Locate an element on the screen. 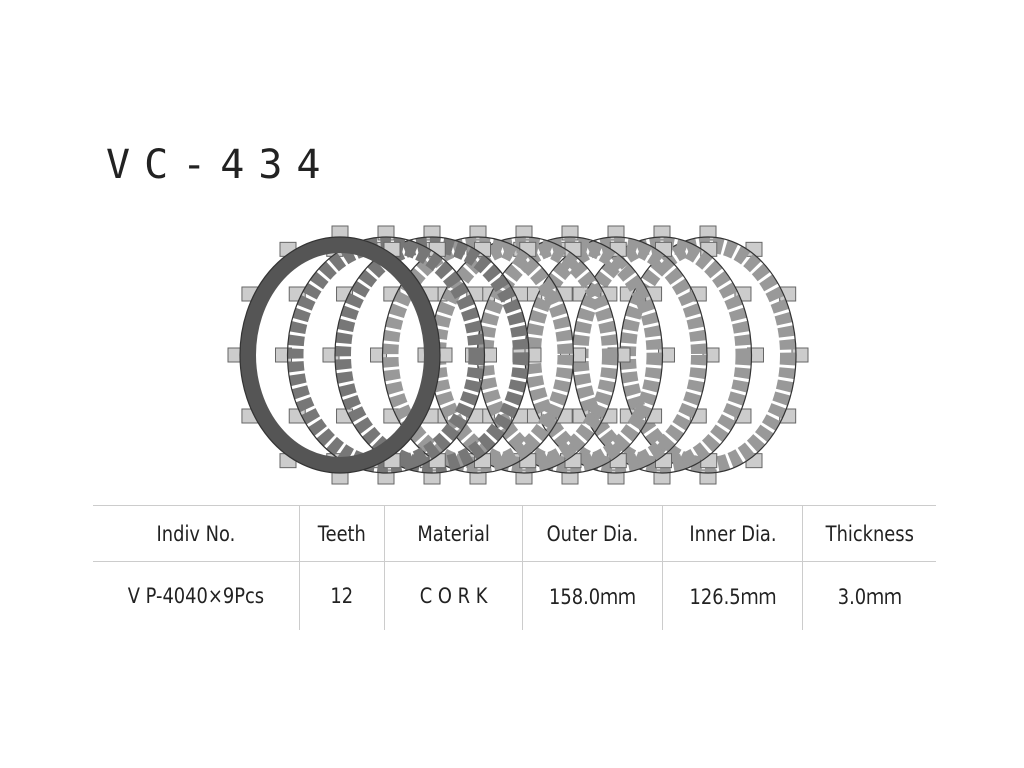 Image resolution: width=1024 pixels, height=768 pixels. header-outer-dia: Outer Dia. is located at coordinates (592, 533).